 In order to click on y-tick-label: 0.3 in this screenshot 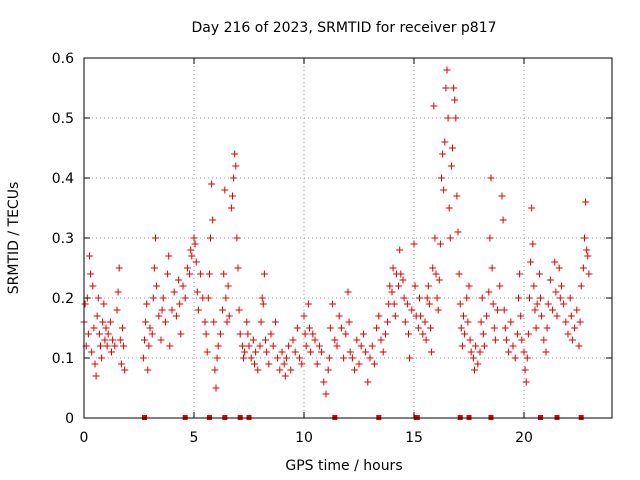, I will do `click(63, 239)`.